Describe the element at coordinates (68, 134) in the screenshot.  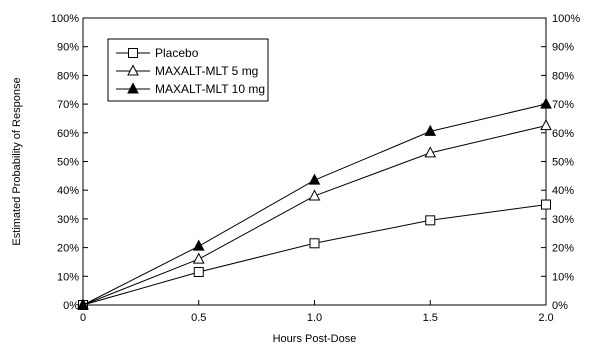
I see `y-tick-label-left: 60%` at that location.